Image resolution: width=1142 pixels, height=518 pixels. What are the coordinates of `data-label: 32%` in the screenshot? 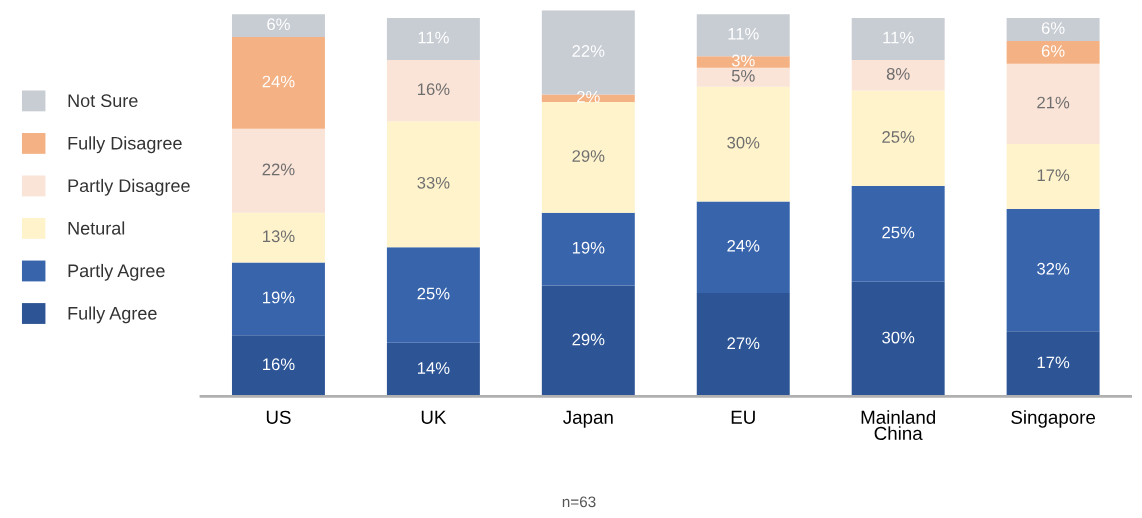 It's located at (1053, 268).